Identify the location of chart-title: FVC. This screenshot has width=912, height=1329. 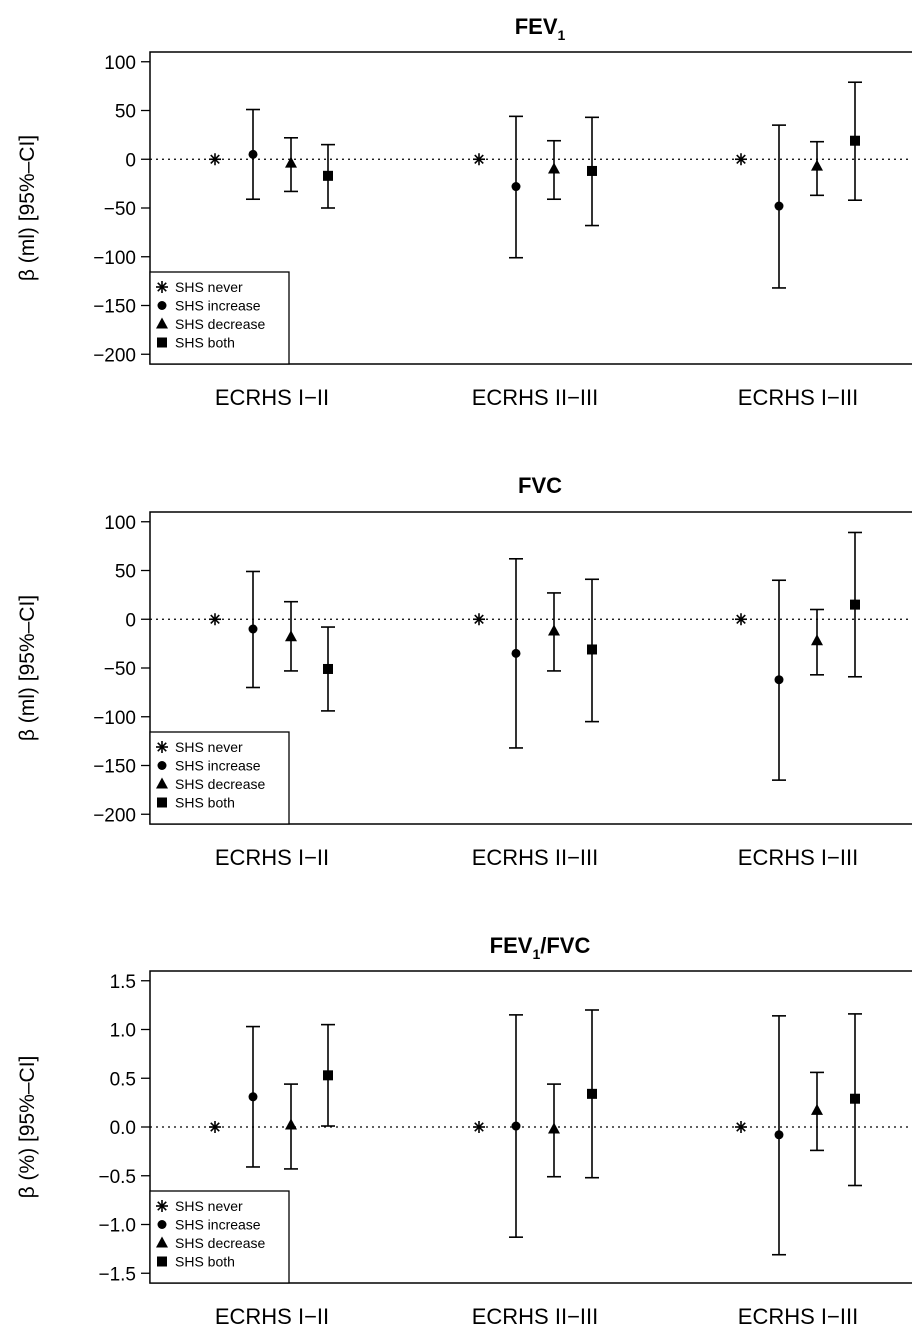
(540, 485).